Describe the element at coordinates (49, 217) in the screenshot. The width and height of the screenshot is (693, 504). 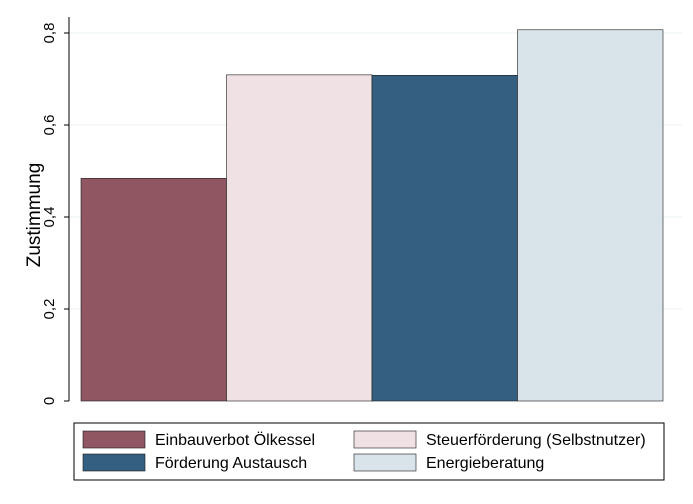
I see `y-tick-label: 0,4` at that location.